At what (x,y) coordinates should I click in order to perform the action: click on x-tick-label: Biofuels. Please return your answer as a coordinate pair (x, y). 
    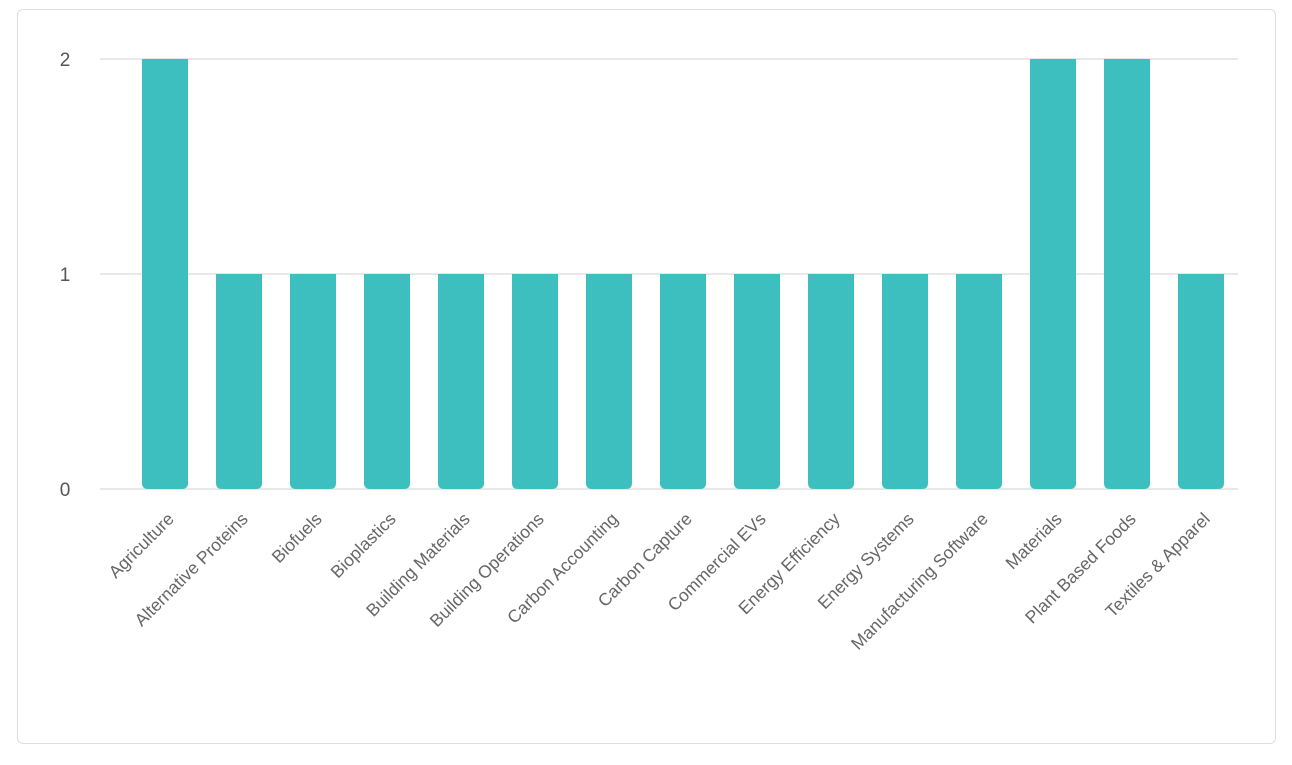
    Looking at the image, I should click on (297, 538).